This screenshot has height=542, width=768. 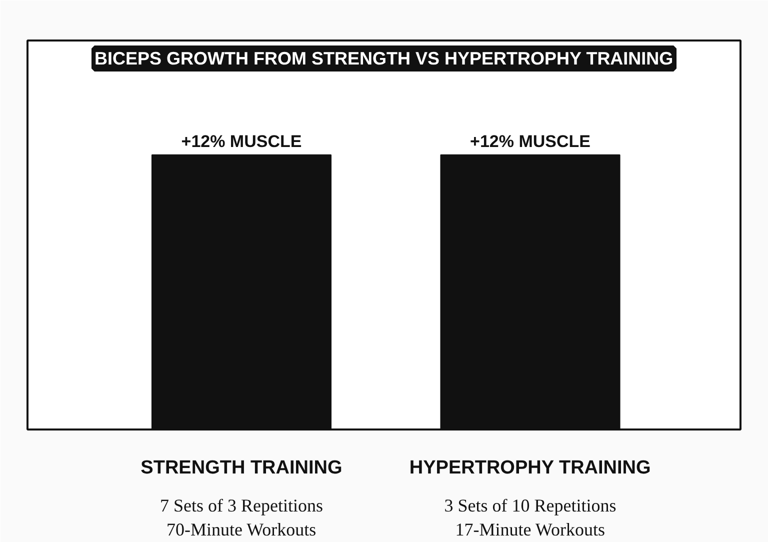 What do you see at coordinates (384, 58) in the screenshot?
I see `text: BICEPS GROWTH FROM STRENGTH VS HYPERTROPHY TRAINING` at bounding box center [384, 58].